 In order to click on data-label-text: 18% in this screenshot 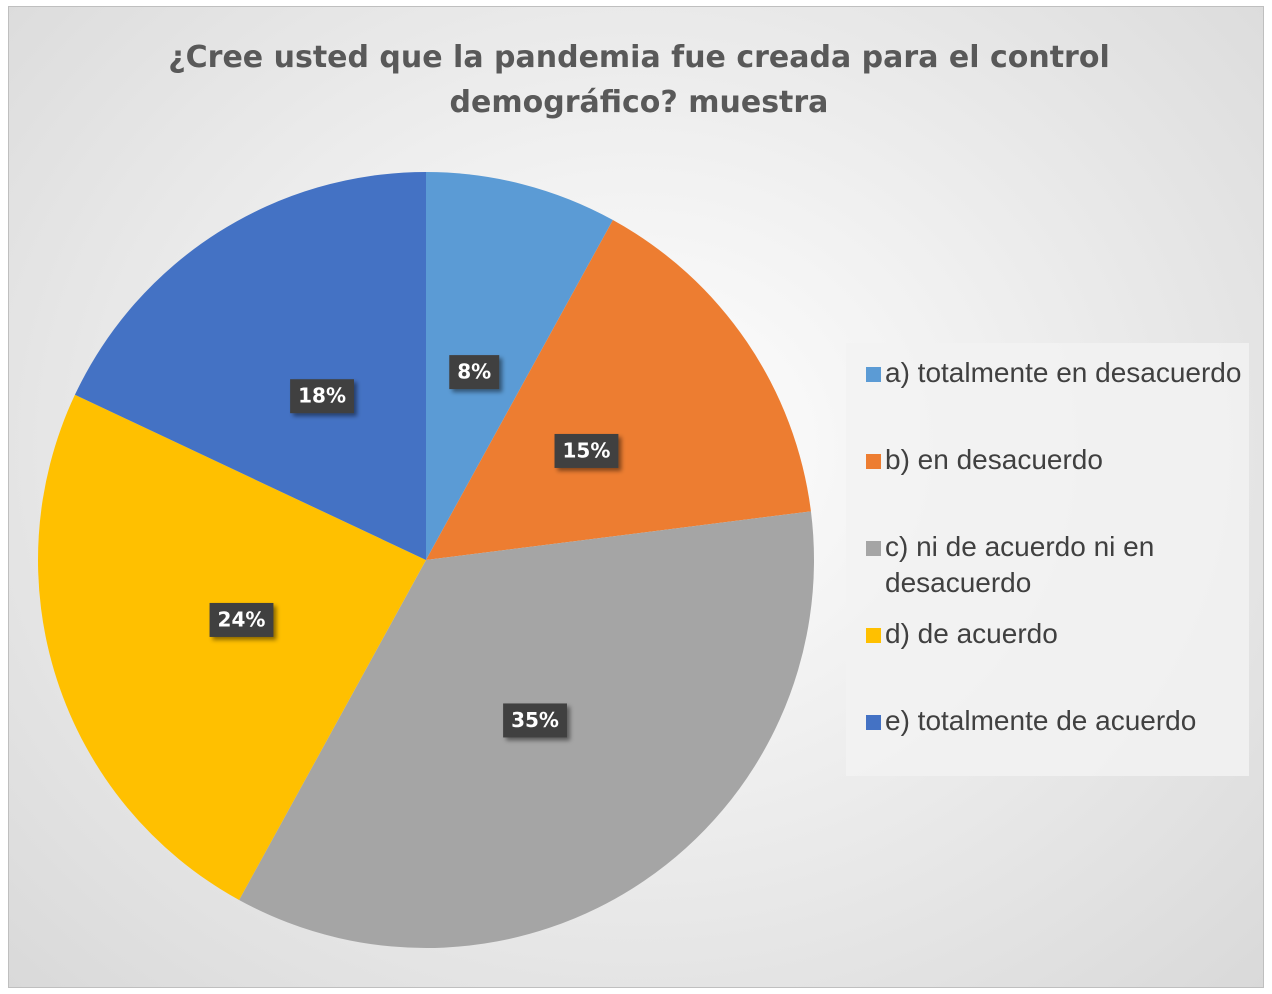, I will do `click(322, 396)`.